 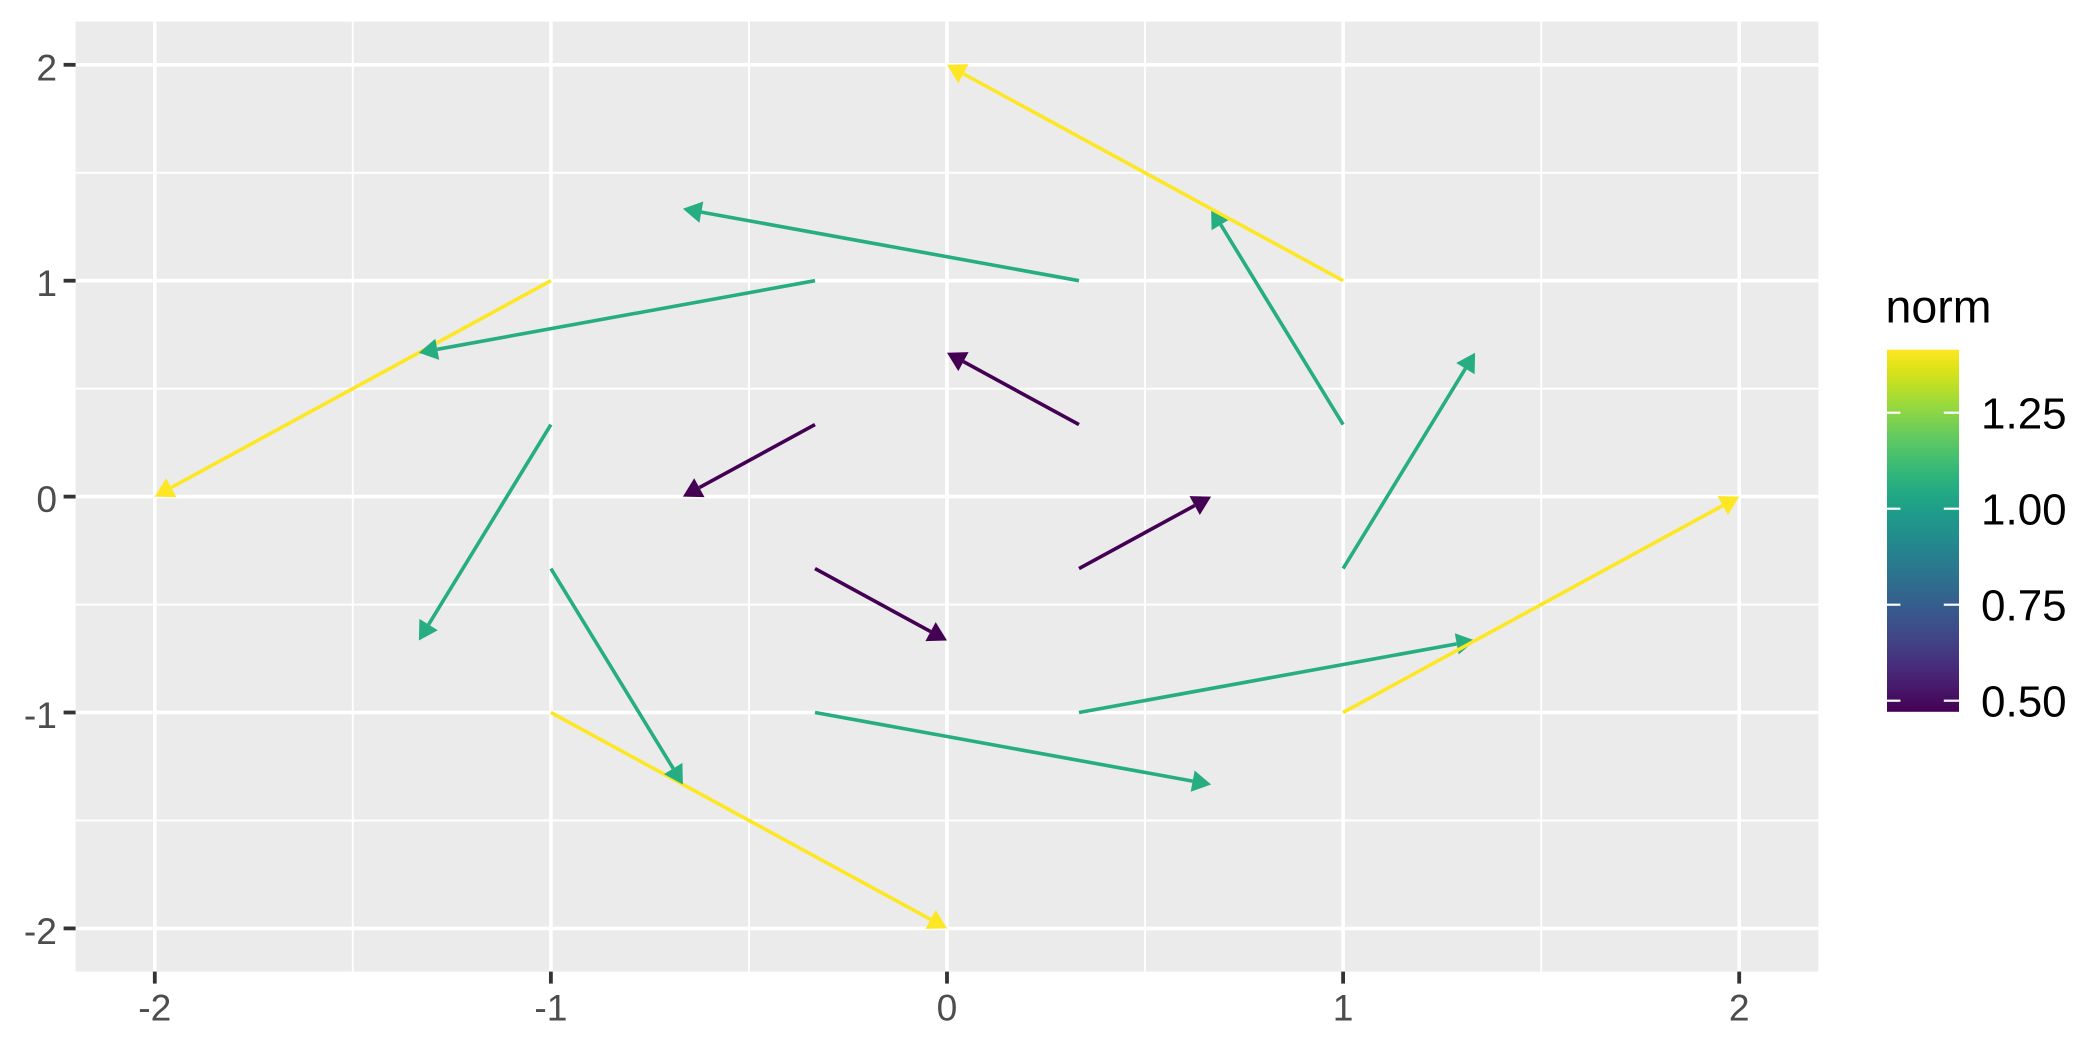 What do you see at coordinates (1939, 307) in the screenshot?
I see `svg-text: norm` at bounding box center [1939, 307].